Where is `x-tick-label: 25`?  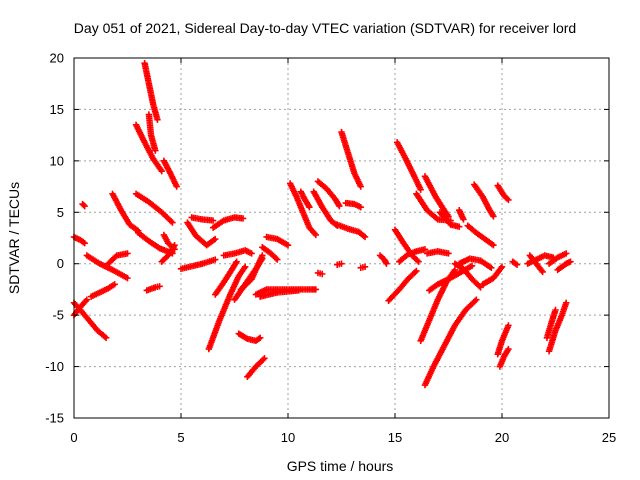
x-tick-label: 25 is located at coordinates (609, 437).